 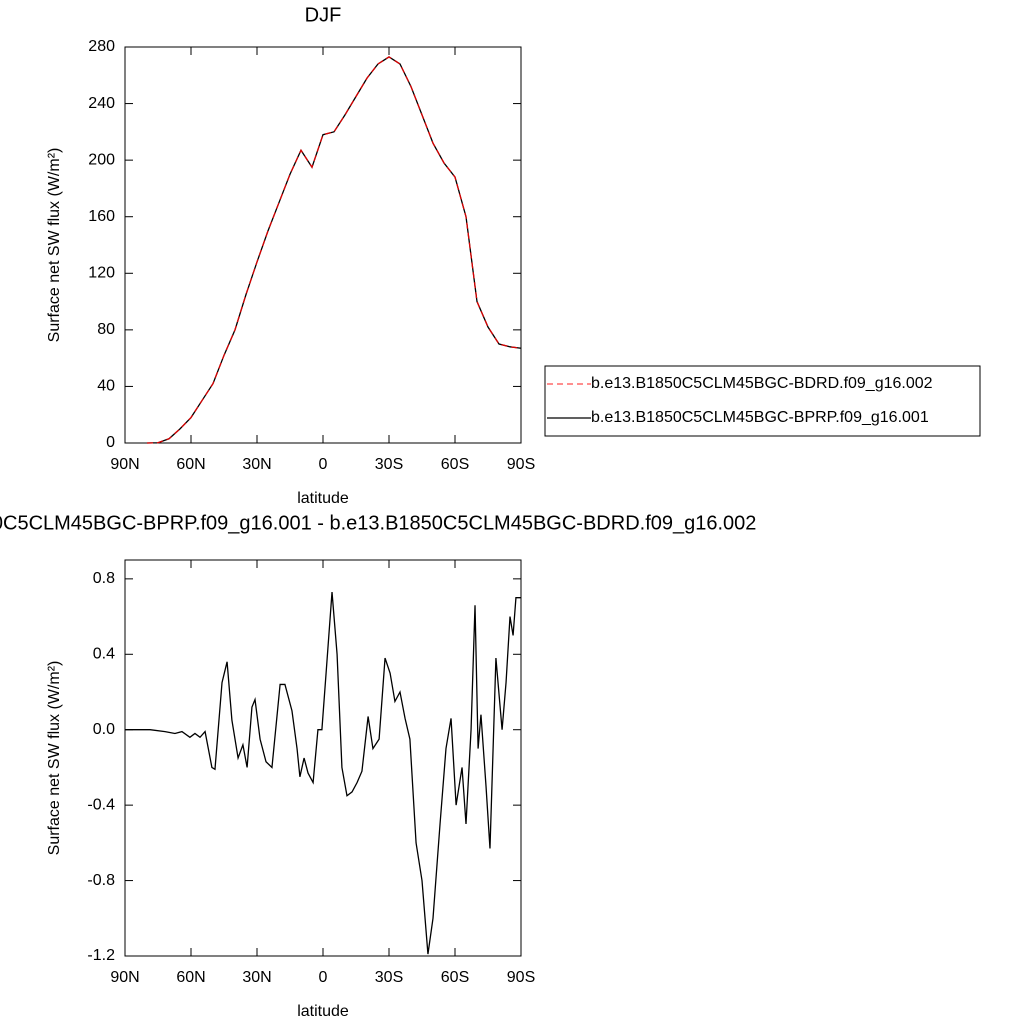 What do you see at coordinates (104, 729) in the screenshot?
I see `y-tick-label: 0.0` at bounding box center [104, 729].